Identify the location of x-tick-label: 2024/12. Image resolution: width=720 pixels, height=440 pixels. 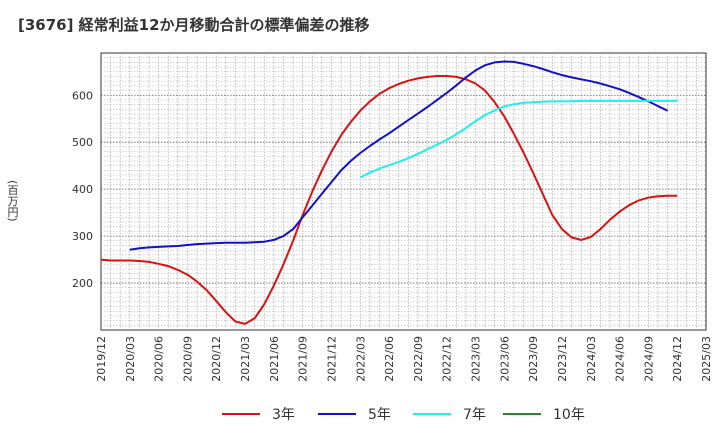
(677, 359).